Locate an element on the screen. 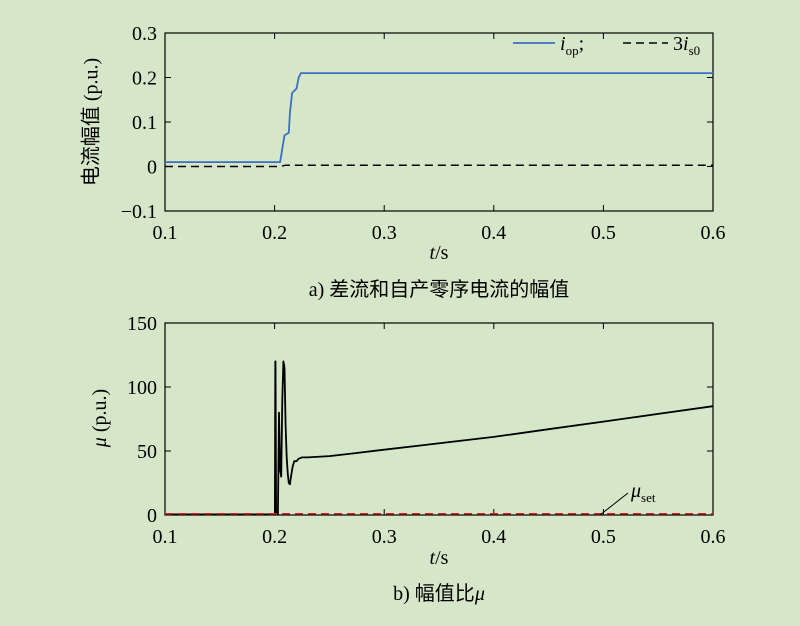 Image resolution: width=800 pixels, height=626 pixels. mu-set-annotation: μset is located at coordinates (627, 498).